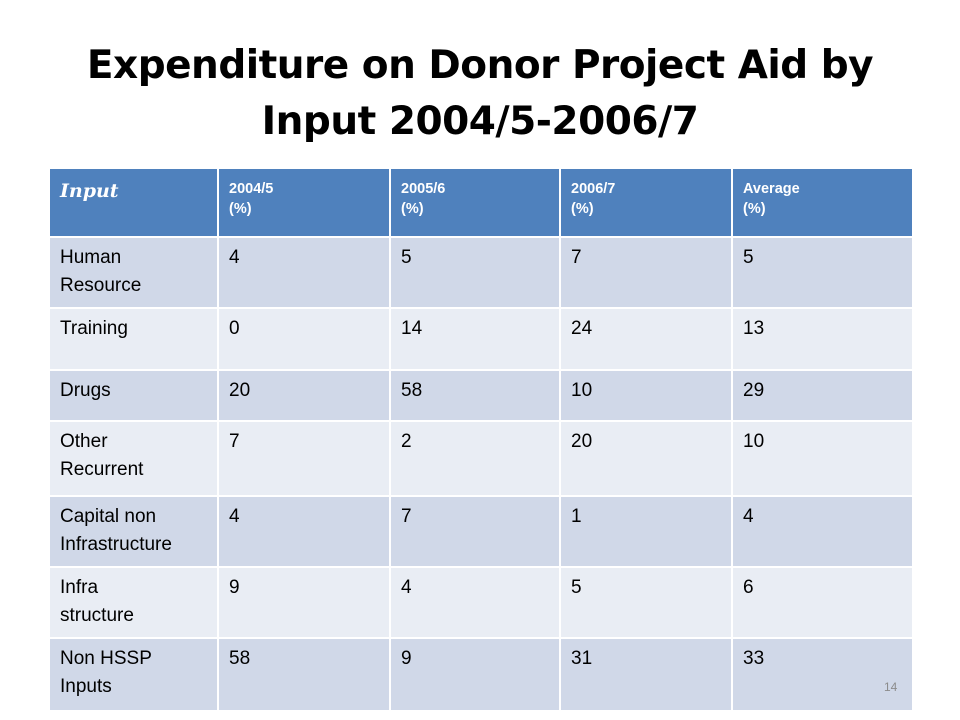 The height and width of the screenshot is (720, 960). Describe the element at coordinates (86, 686) in the screenshot. I see `row-label-line-2: Inputs` at that location.